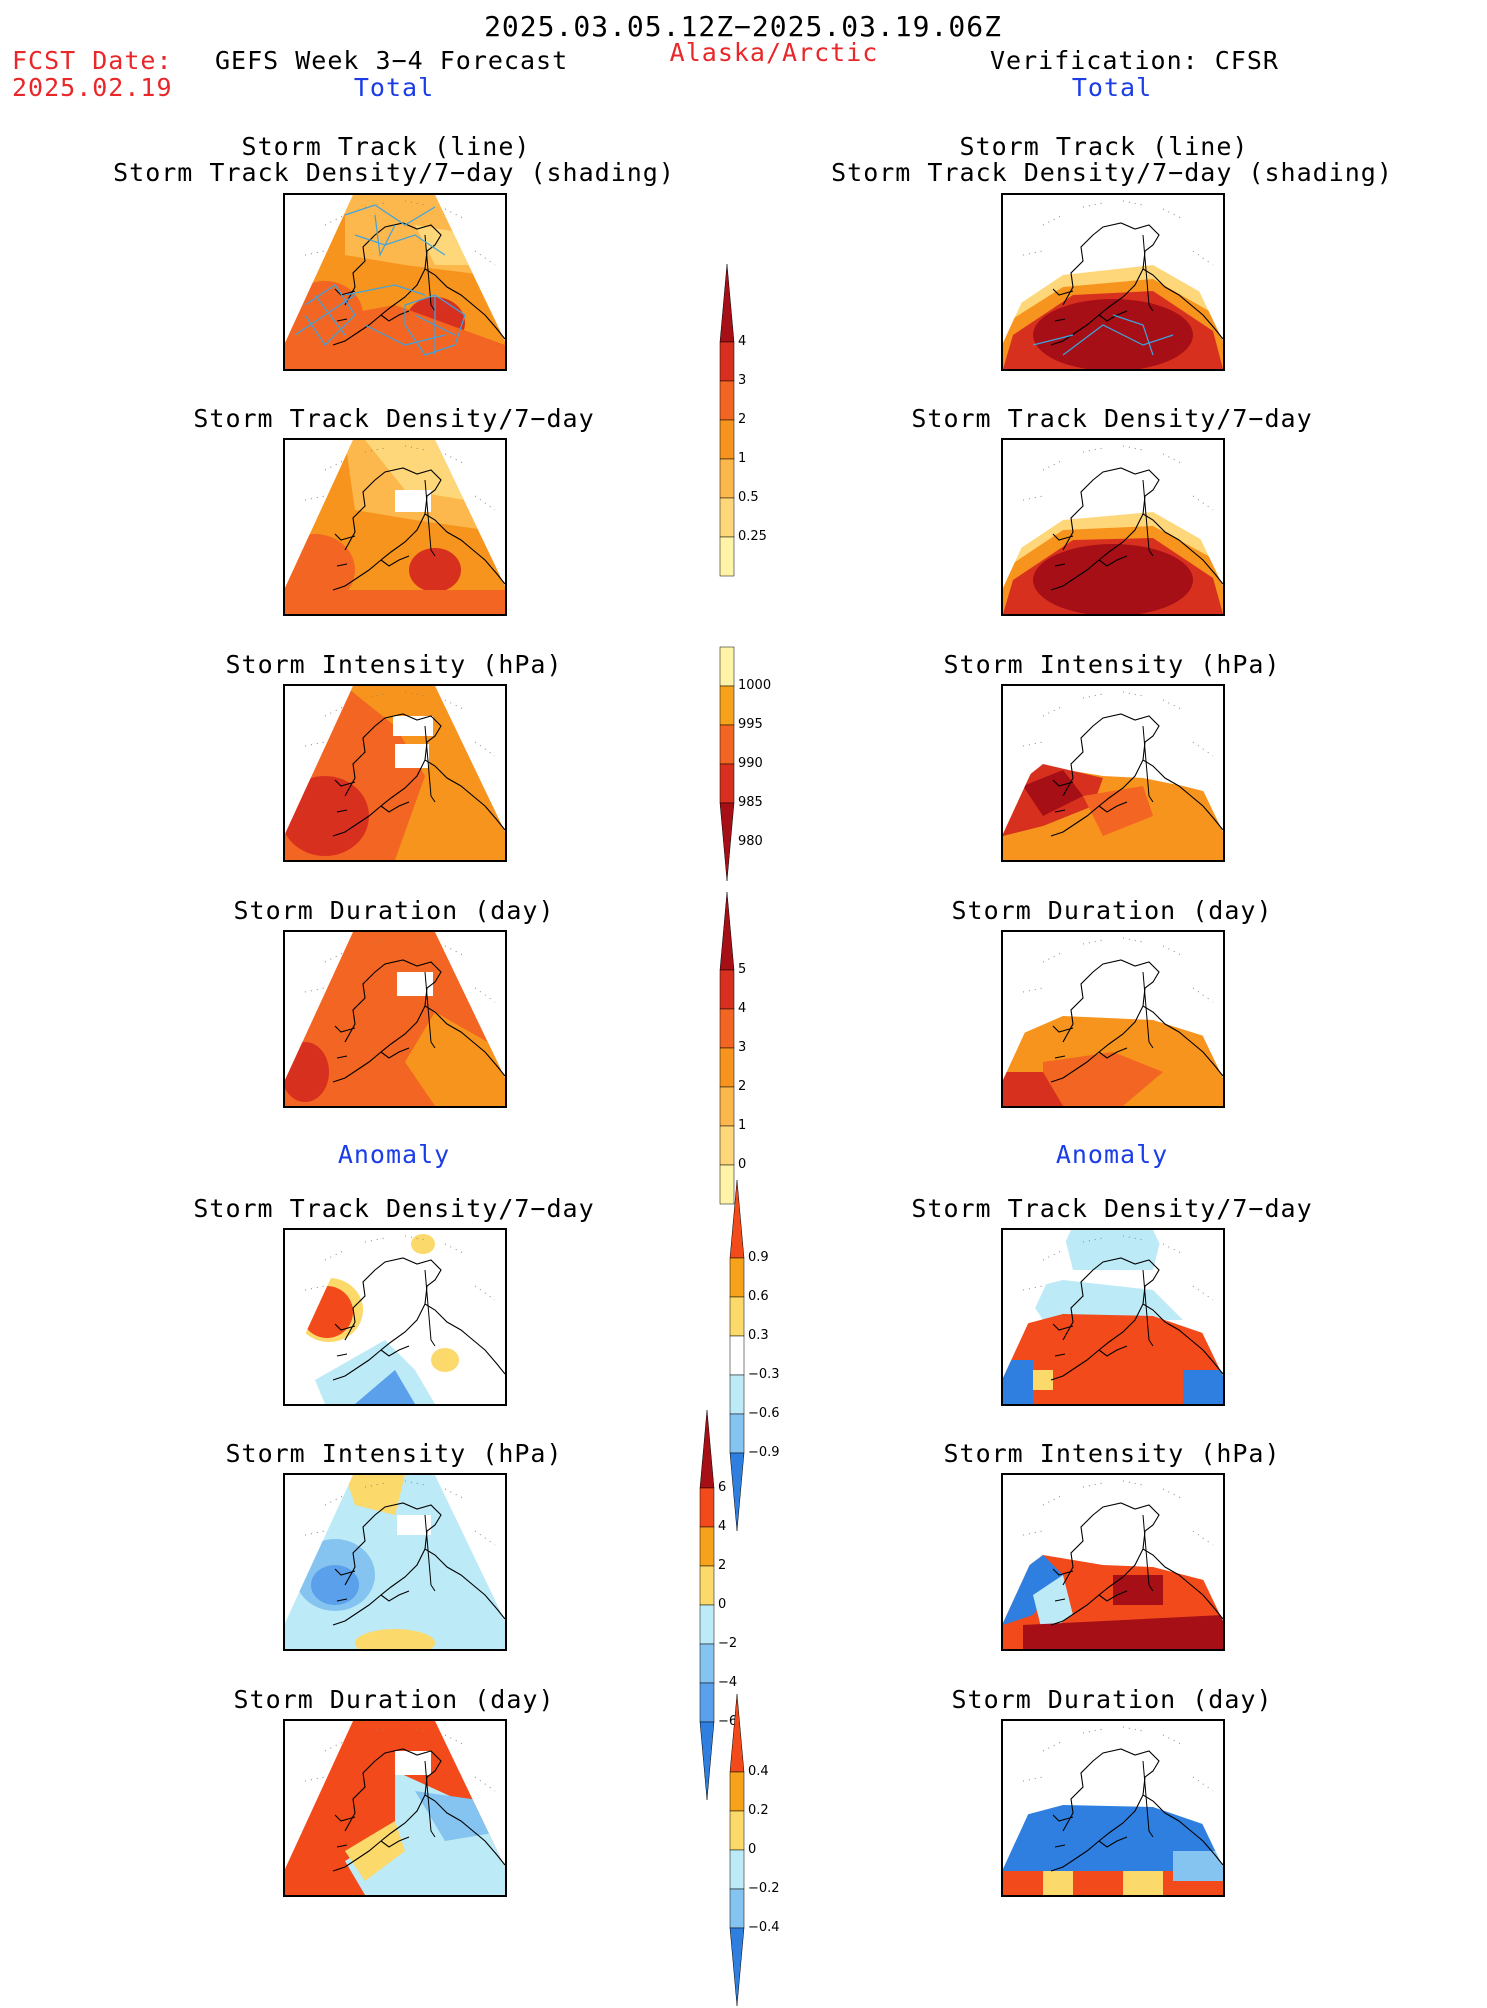  I want to click on section-total-left: Total, so click(394, 87).